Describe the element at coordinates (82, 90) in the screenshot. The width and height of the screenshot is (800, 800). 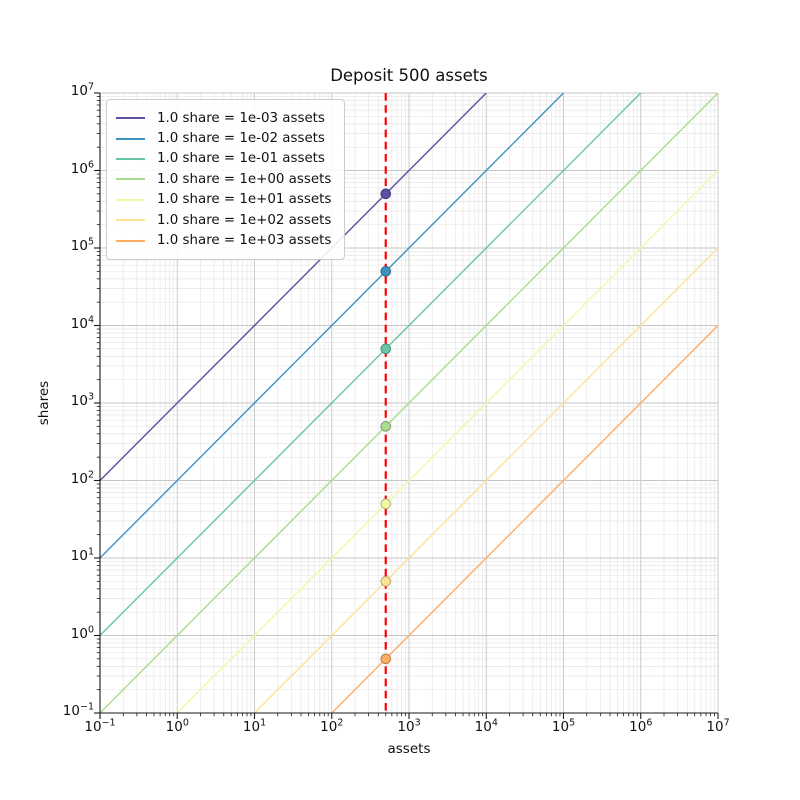
I see `y-tick-label: 10⁷` at that location.